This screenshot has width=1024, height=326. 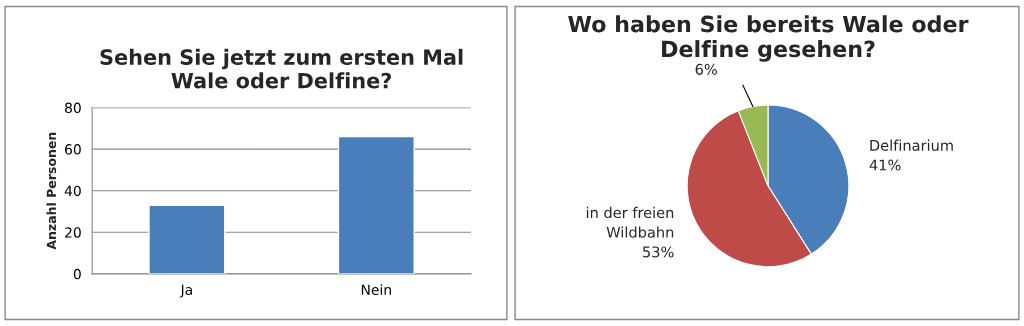 What do you see at coordinates (73, 108) in the screenshot?
I see `y-tick-label: 80` at bounding box center [73, 108].